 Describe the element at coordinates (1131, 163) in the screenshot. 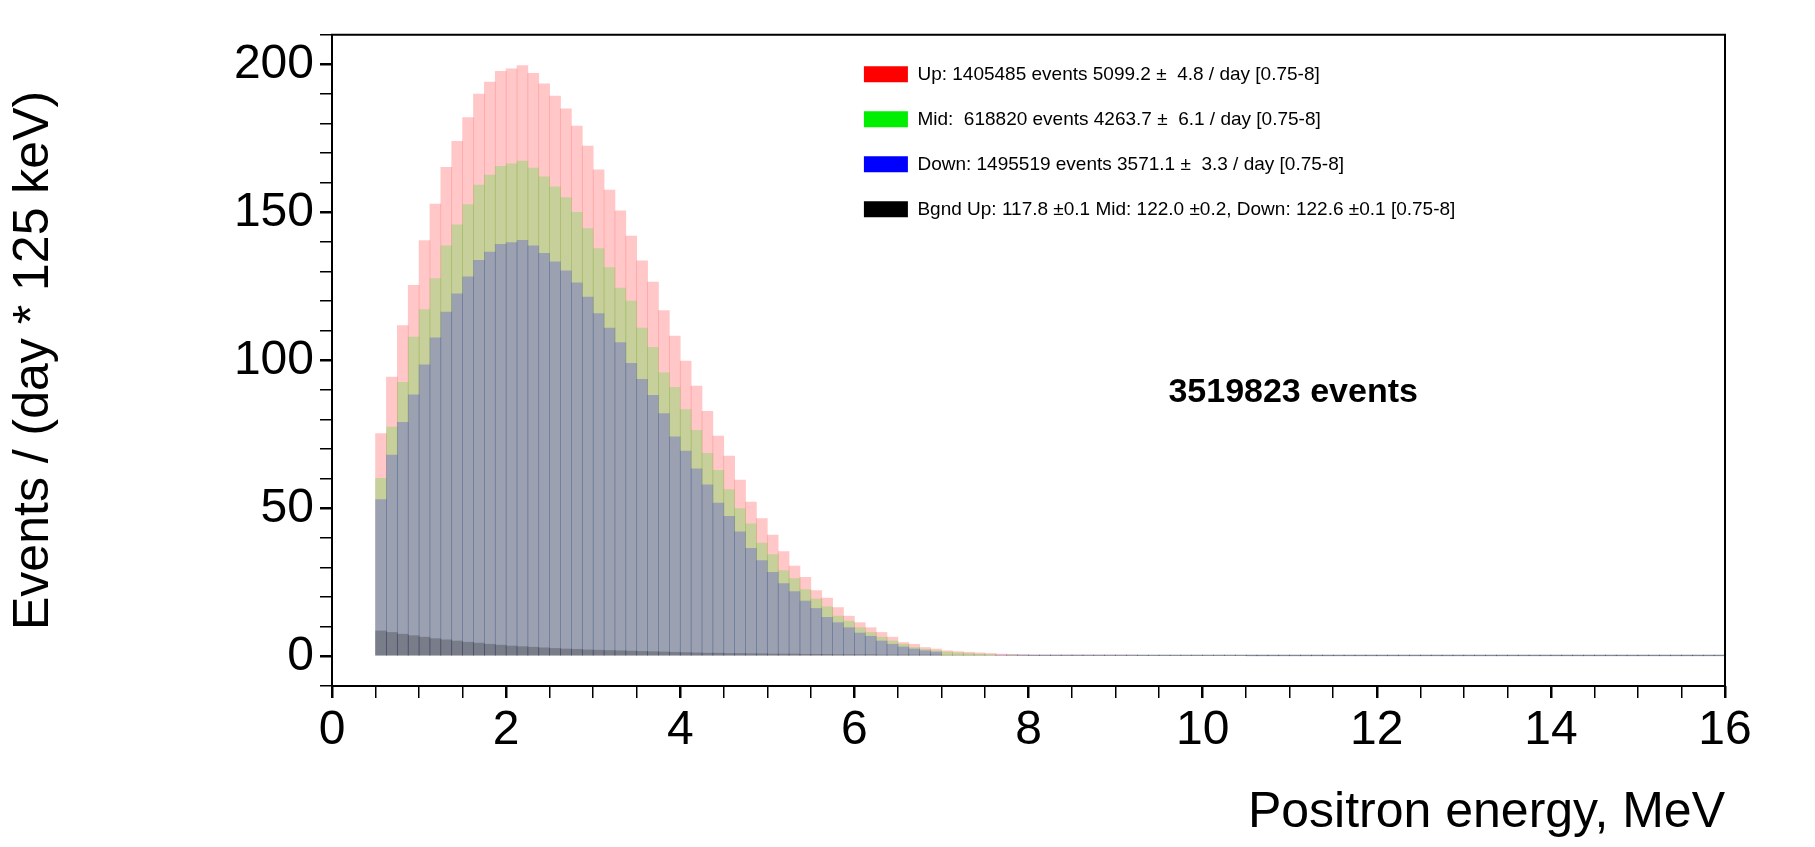

I see `legend-label: Down: 1495519 events 3571.1 ± 3.3 / day [0.75-8]` at that location.